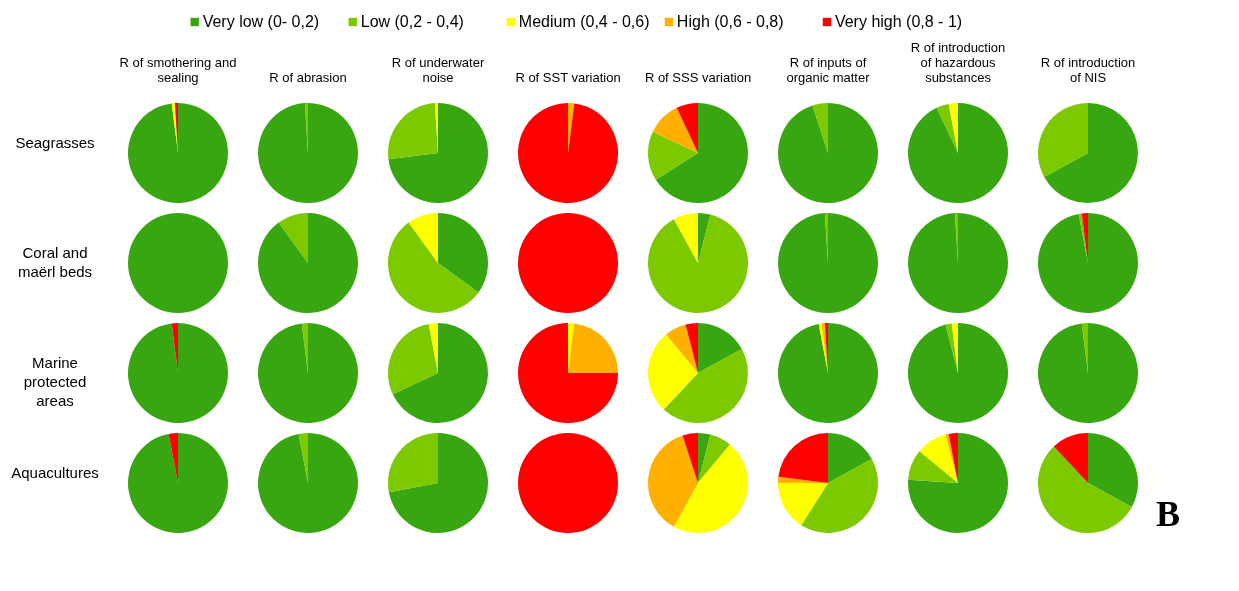 The width and height of the screenshot is (1239, 591). I want to click on text: R of smothering and sealing, so click(178, 70).